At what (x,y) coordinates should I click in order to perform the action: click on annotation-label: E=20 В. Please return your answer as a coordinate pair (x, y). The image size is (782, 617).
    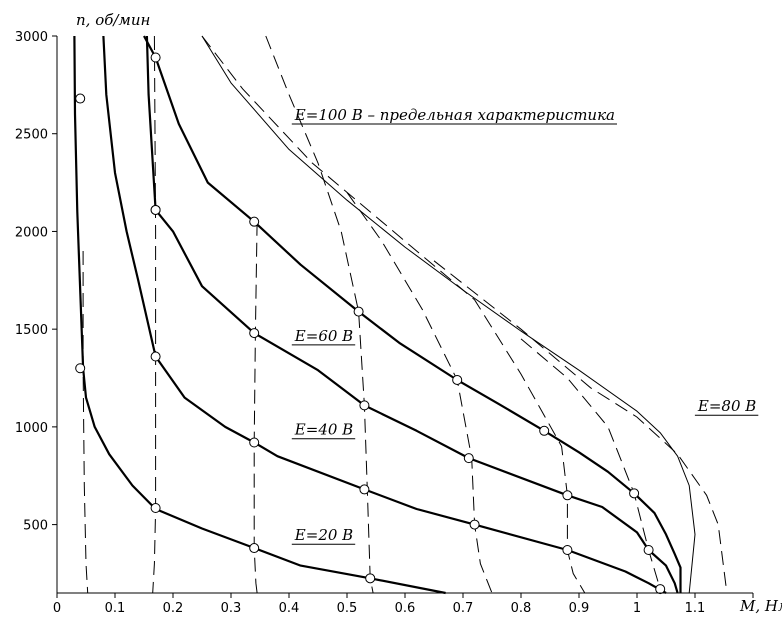
    Looking at the image, I should click on (323, 535).